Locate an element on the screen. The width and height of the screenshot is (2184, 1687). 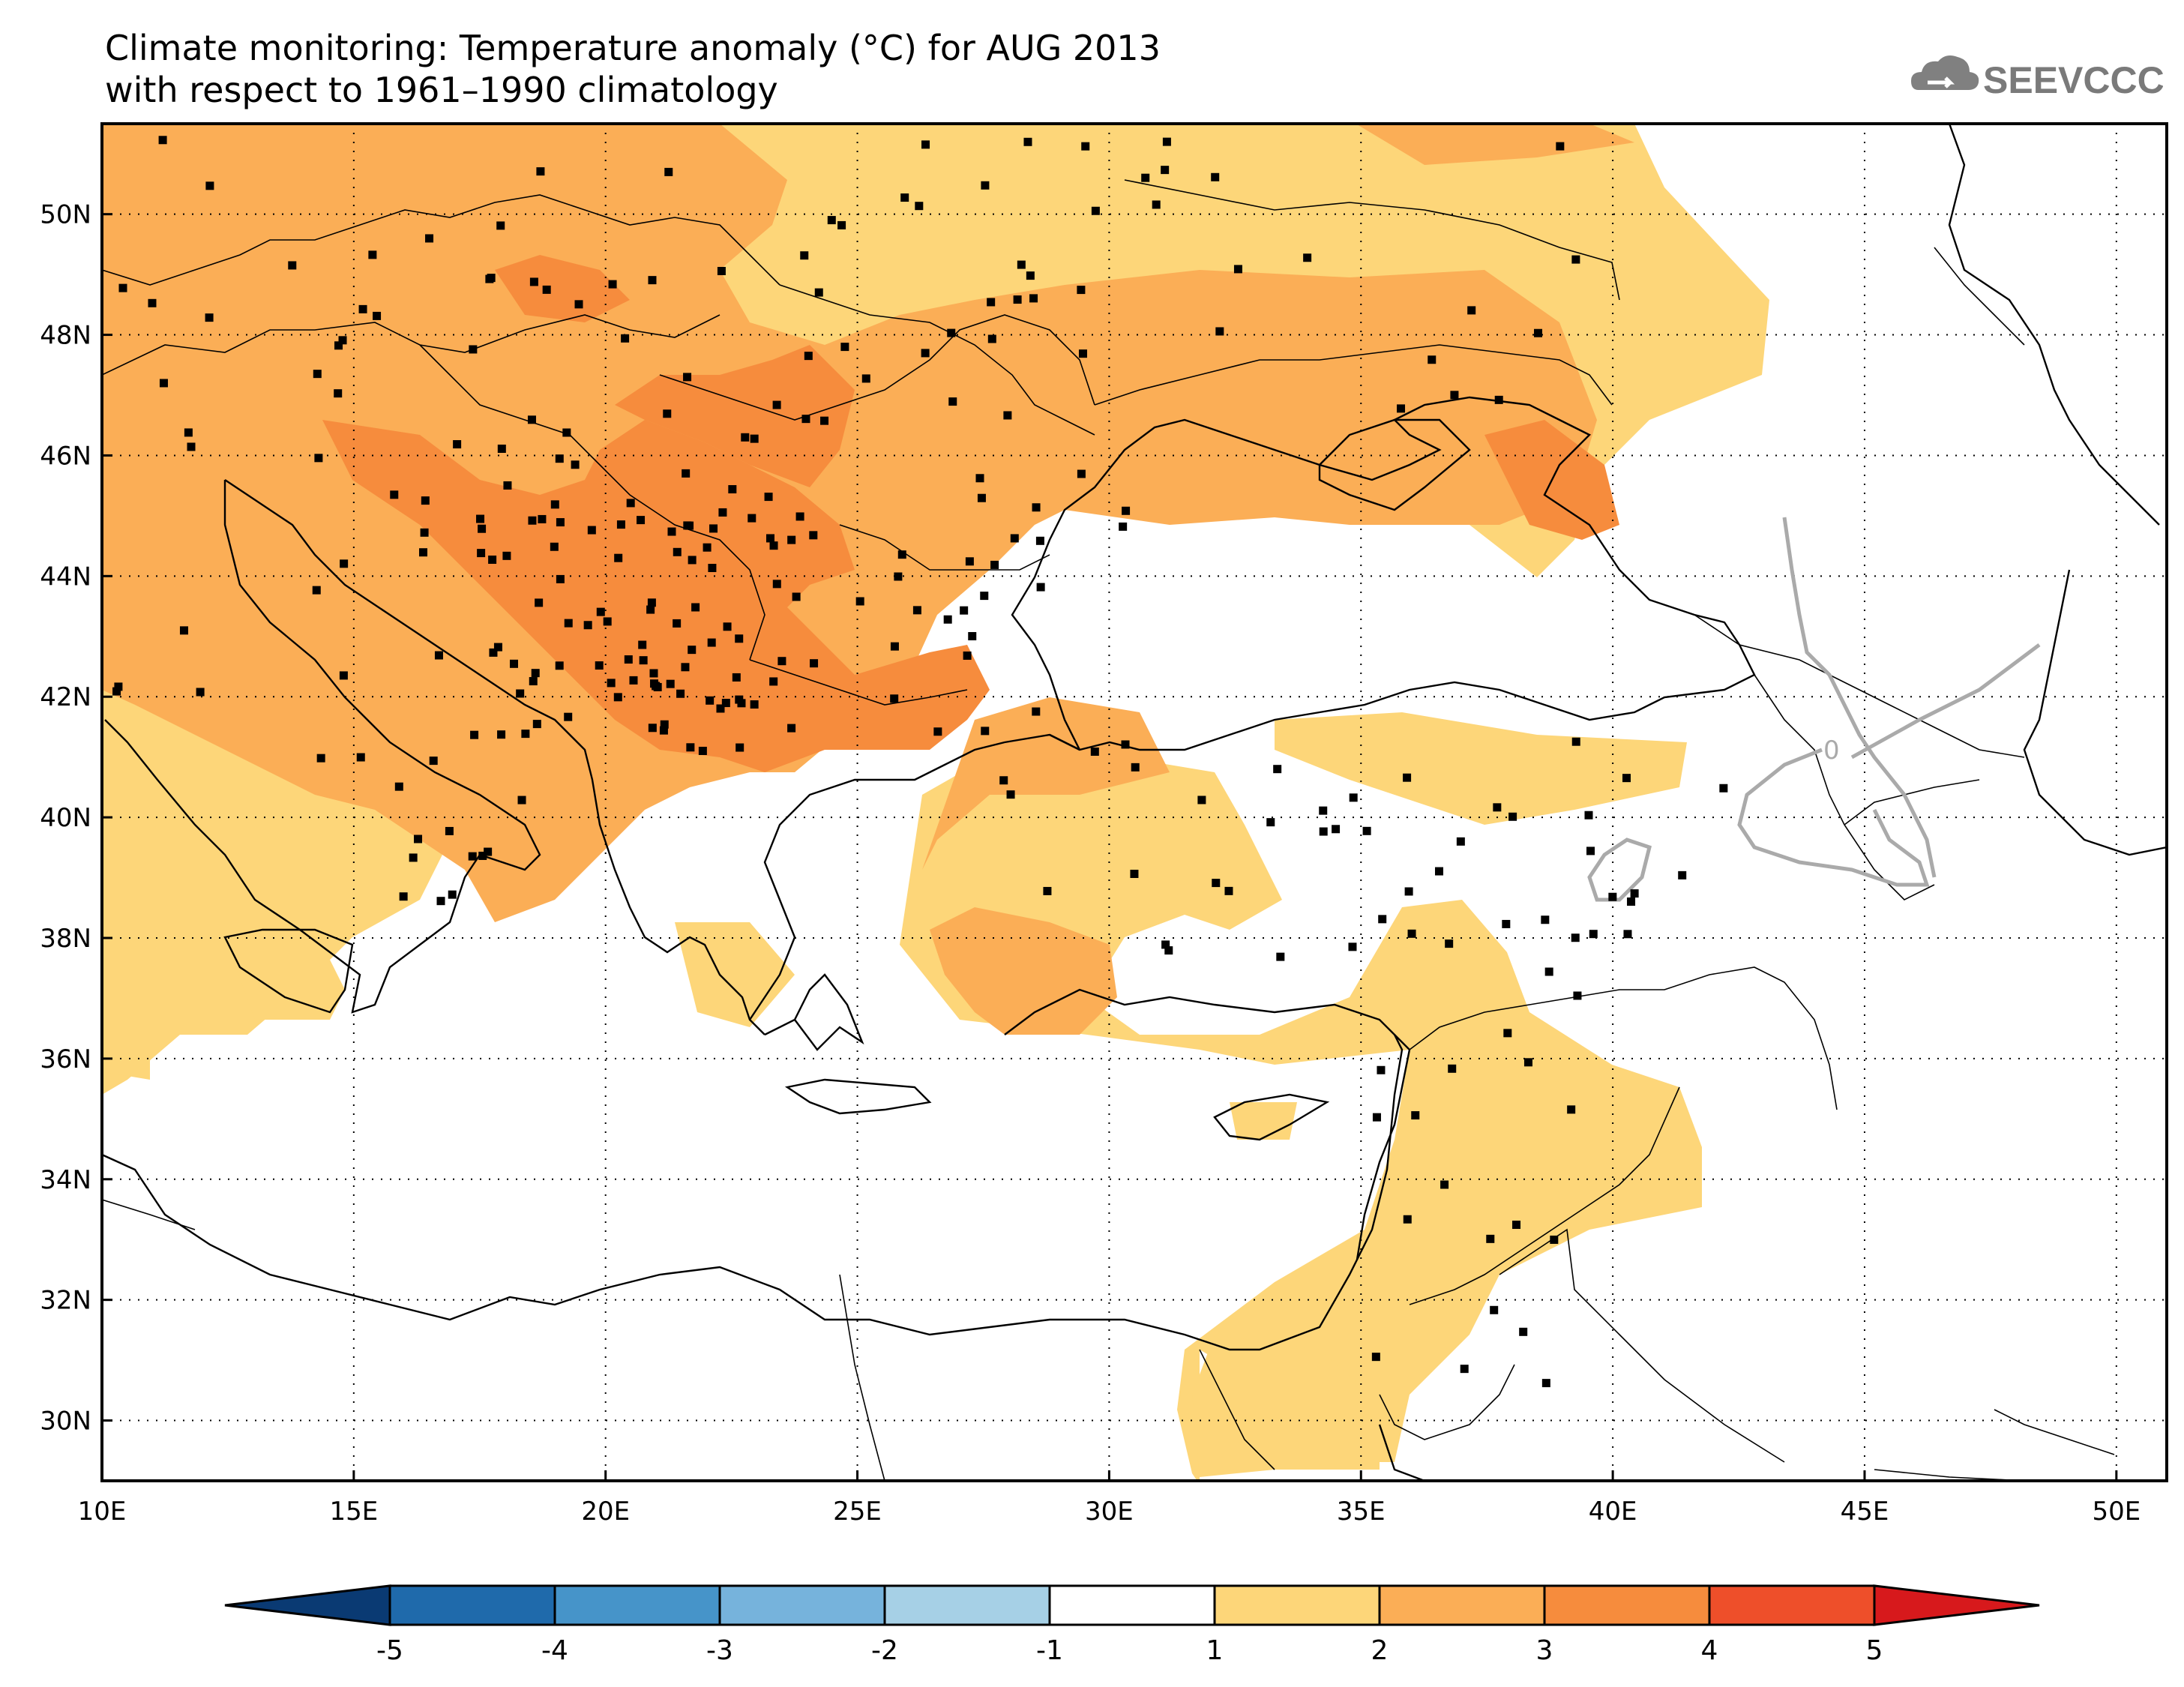
colorbar-tick-label: -4 is located at coordinates (554, 1650).